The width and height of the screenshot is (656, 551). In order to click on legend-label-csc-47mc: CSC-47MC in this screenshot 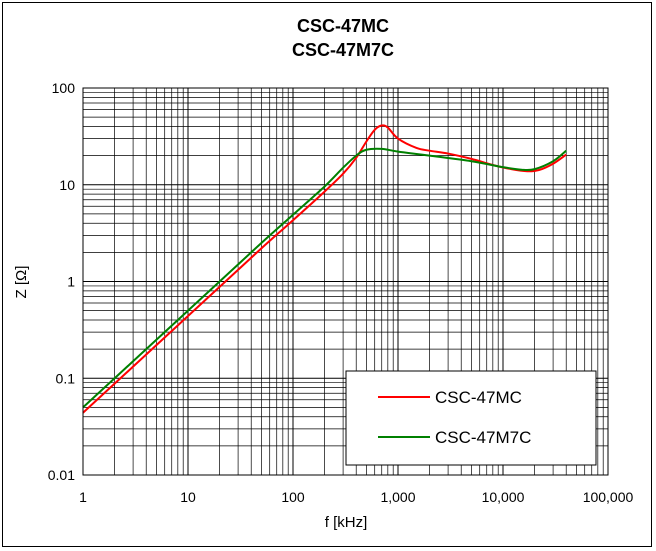, I will do `click(478, 397)`.